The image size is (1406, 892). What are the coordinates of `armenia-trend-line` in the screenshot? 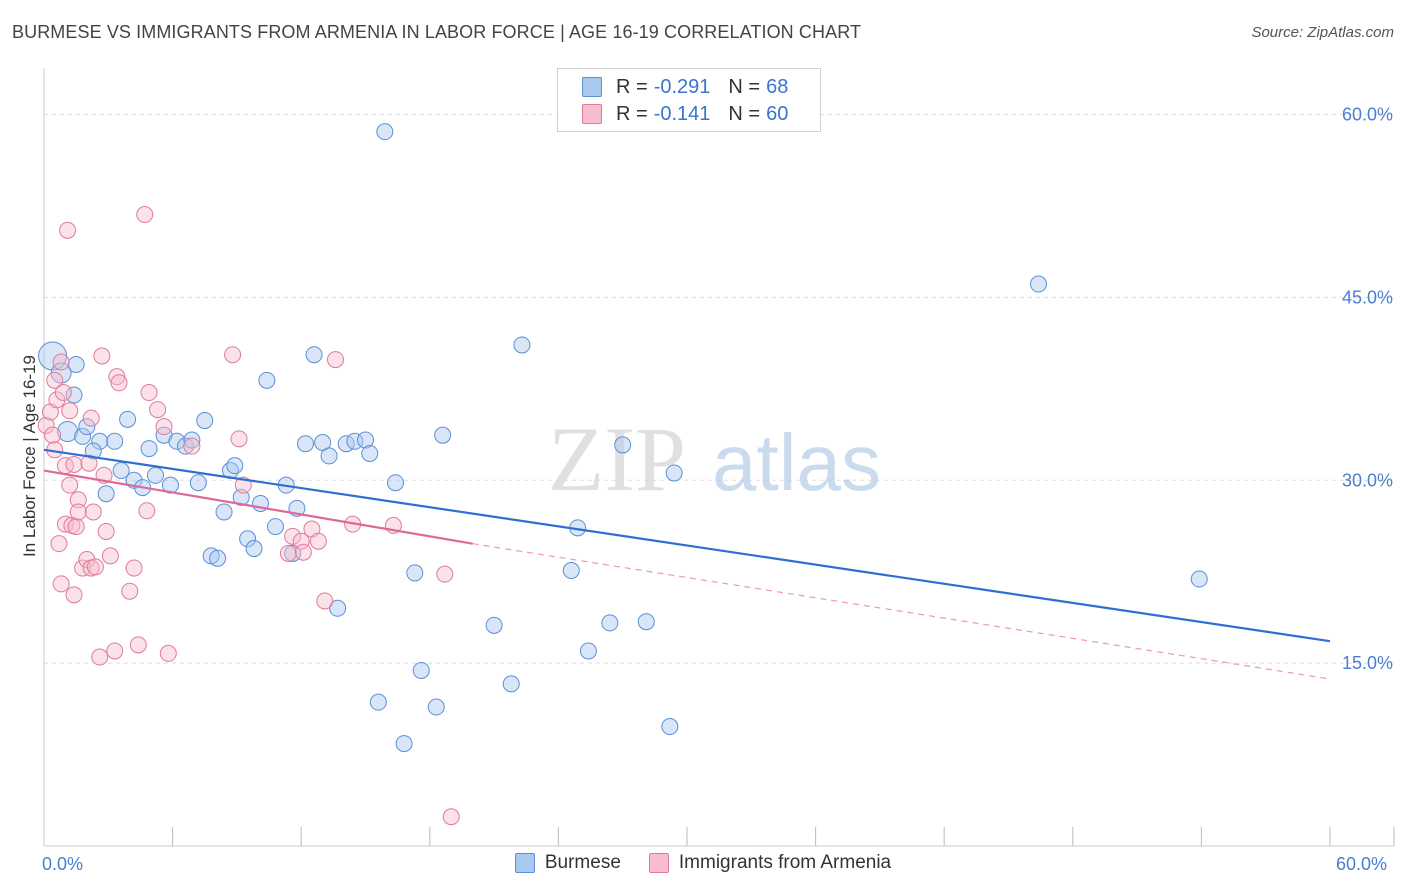 It's located at (258, 507).